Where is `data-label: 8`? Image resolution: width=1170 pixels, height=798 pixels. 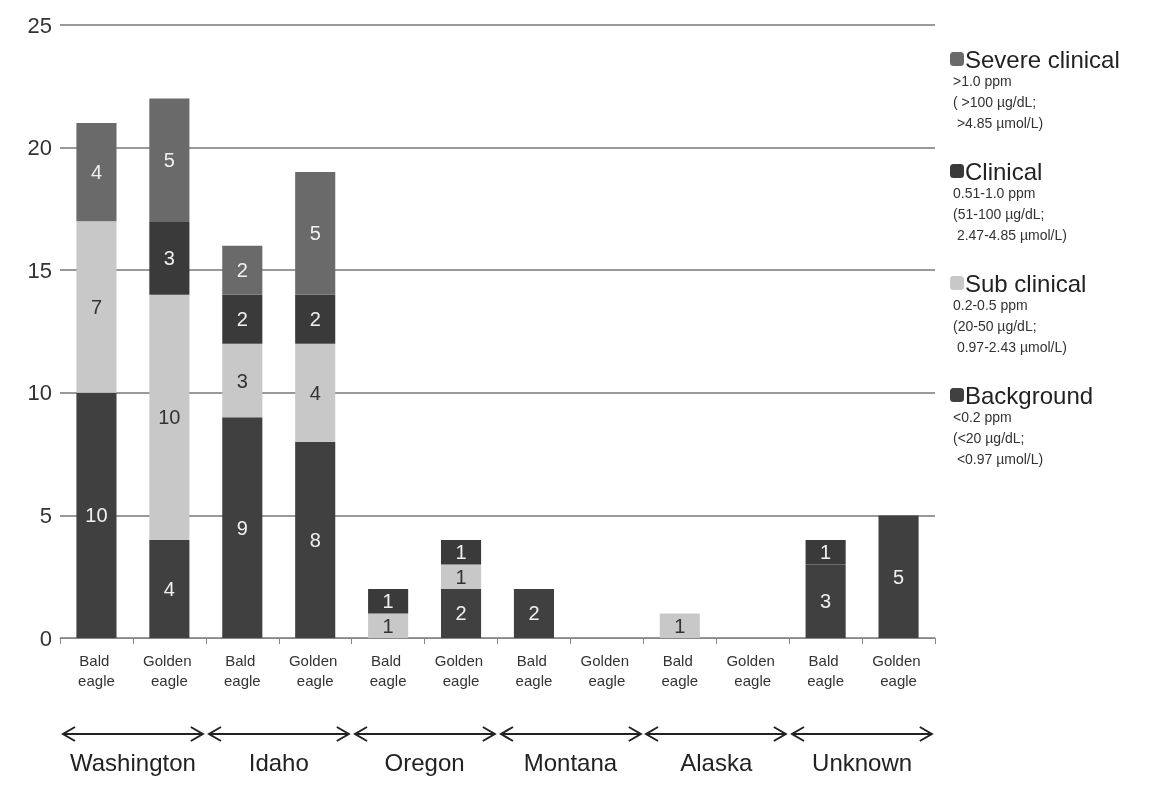
data-label: 8 is located at coordinates (315, 539).